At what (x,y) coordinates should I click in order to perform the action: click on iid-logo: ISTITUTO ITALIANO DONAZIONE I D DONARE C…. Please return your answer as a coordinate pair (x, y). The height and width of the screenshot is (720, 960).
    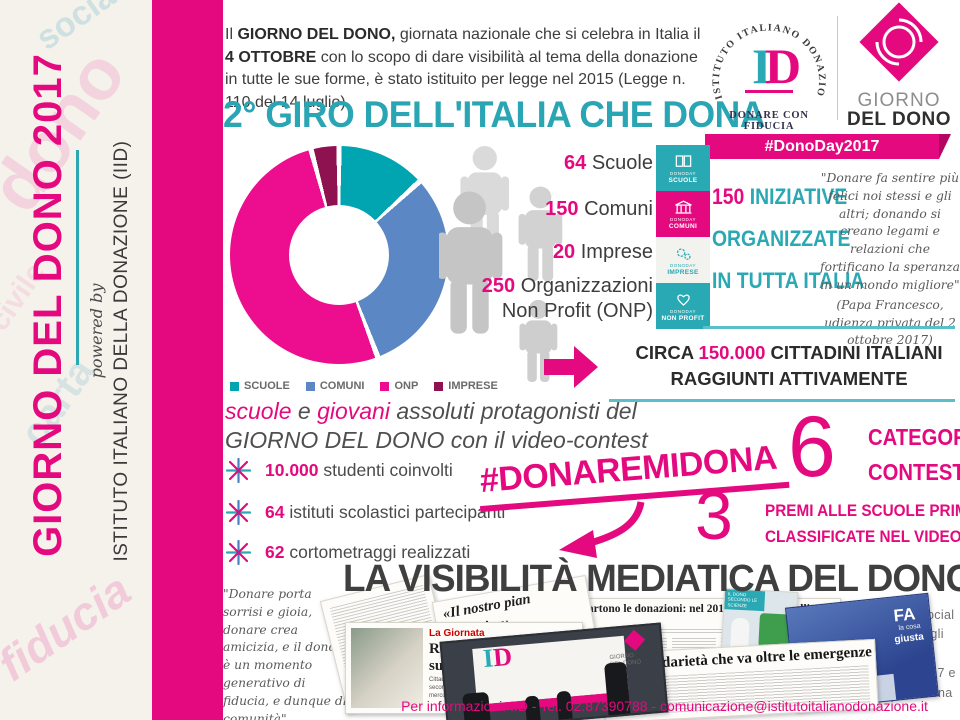
    Looking at the image, I should click on (767, 67).